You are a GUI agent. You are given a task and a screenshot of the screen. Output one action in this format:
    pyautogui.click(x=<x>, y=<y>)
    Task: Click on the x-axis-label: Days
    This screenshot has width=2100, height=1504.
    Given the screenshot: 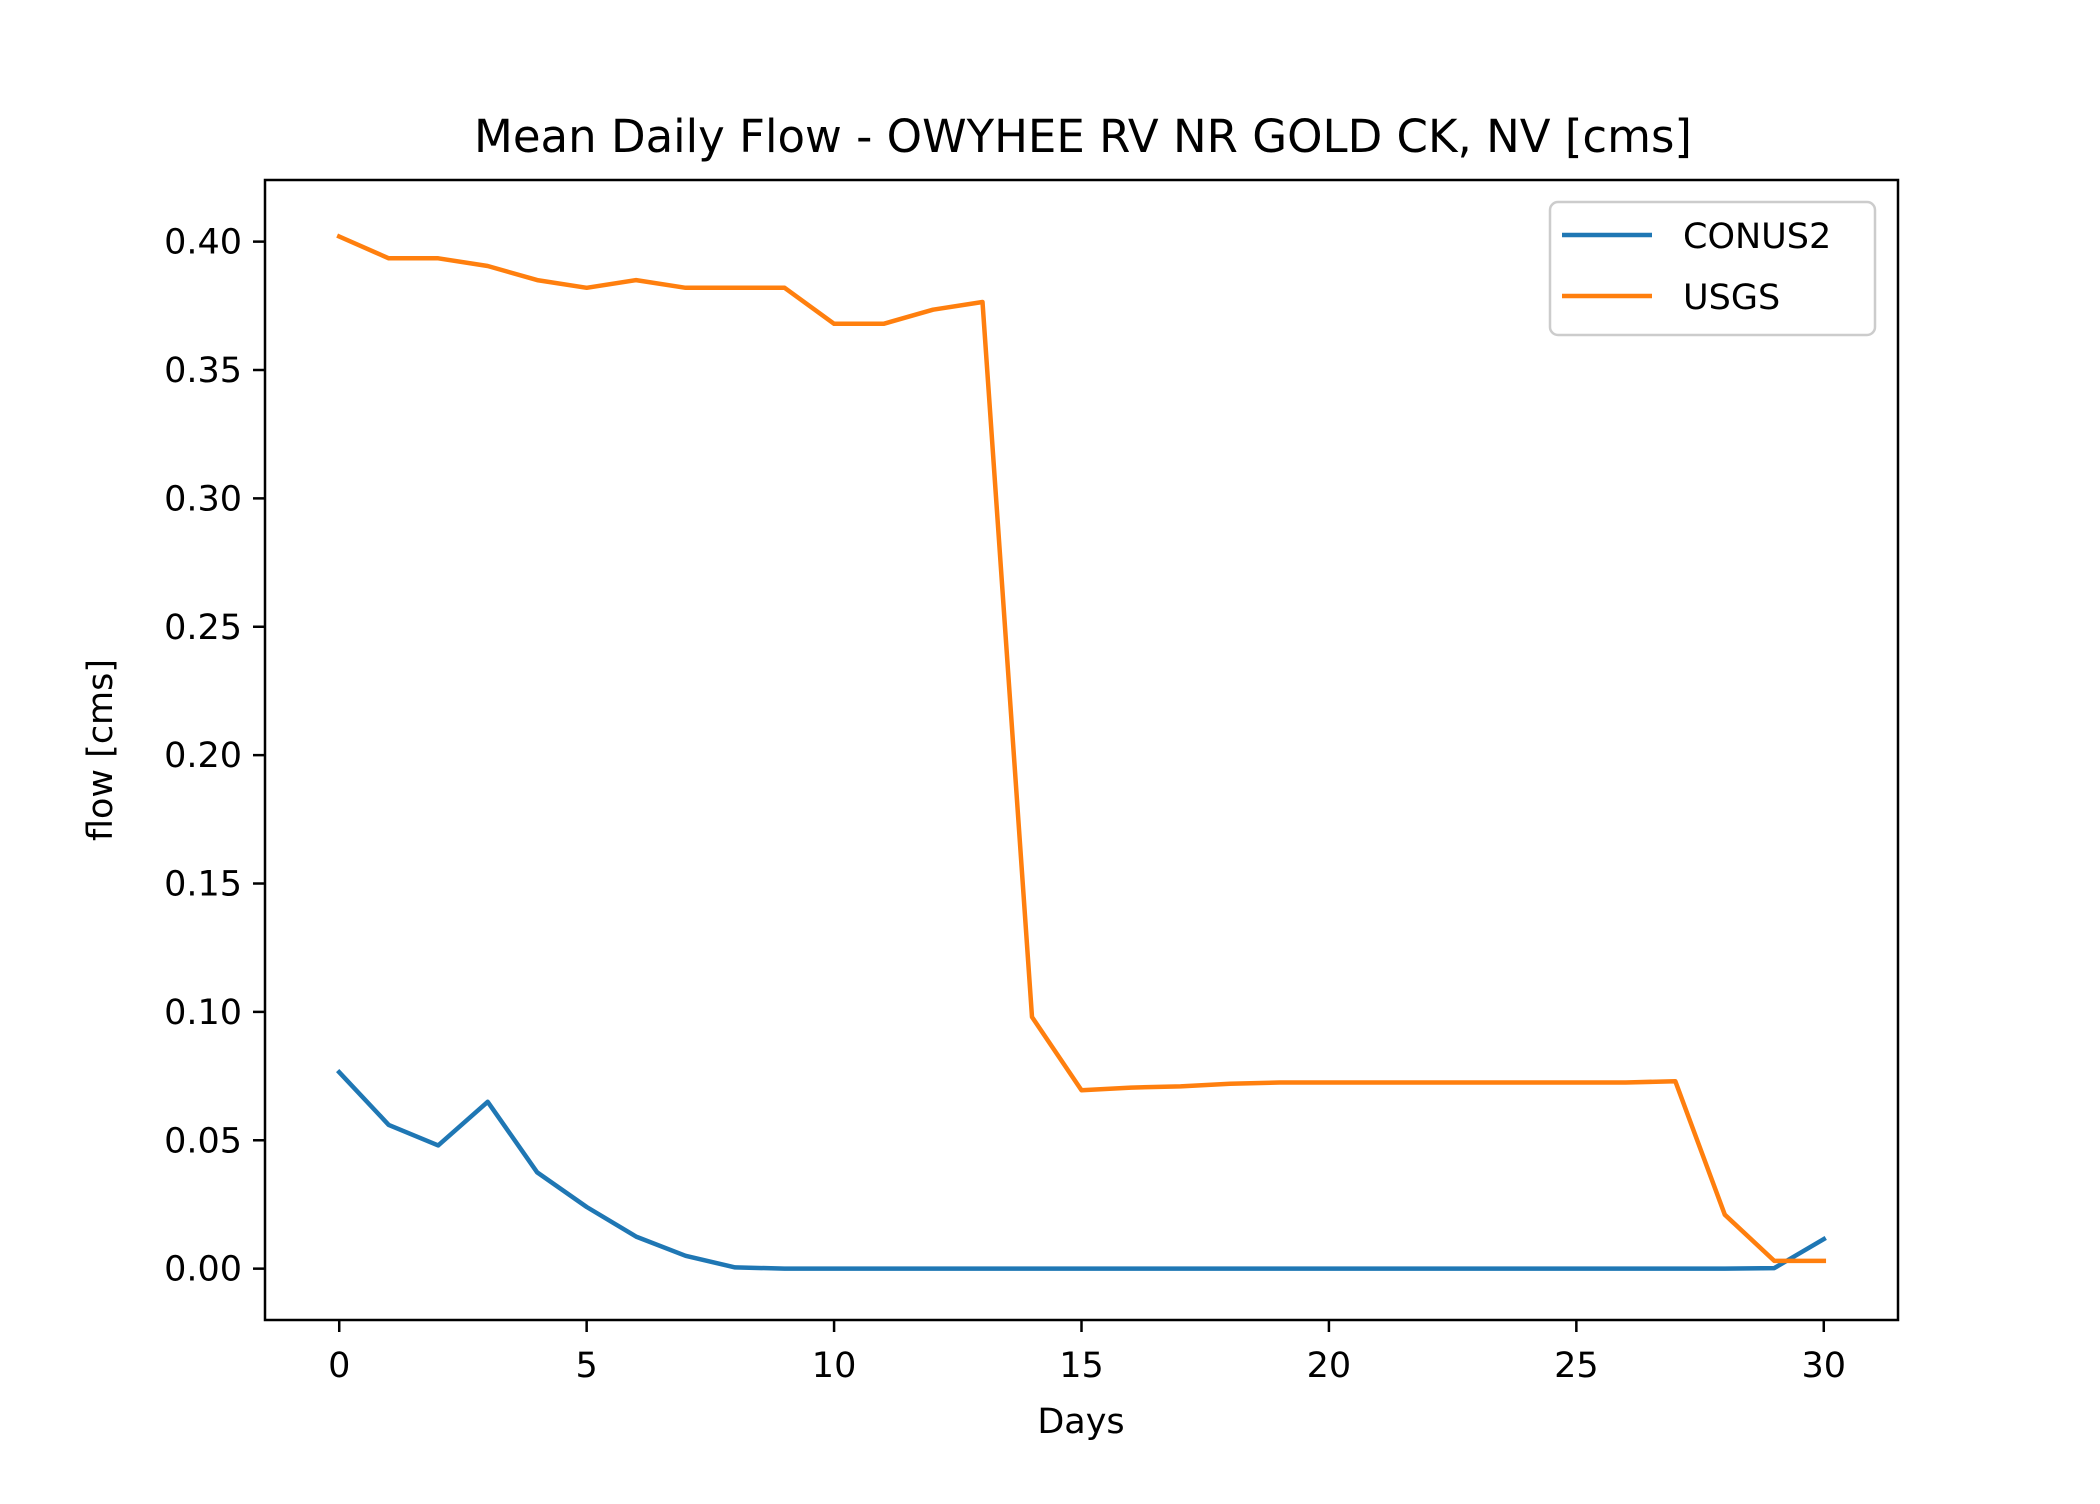 What is the action you would take?
    pyautogui.click(x=1080, y=1422)
    